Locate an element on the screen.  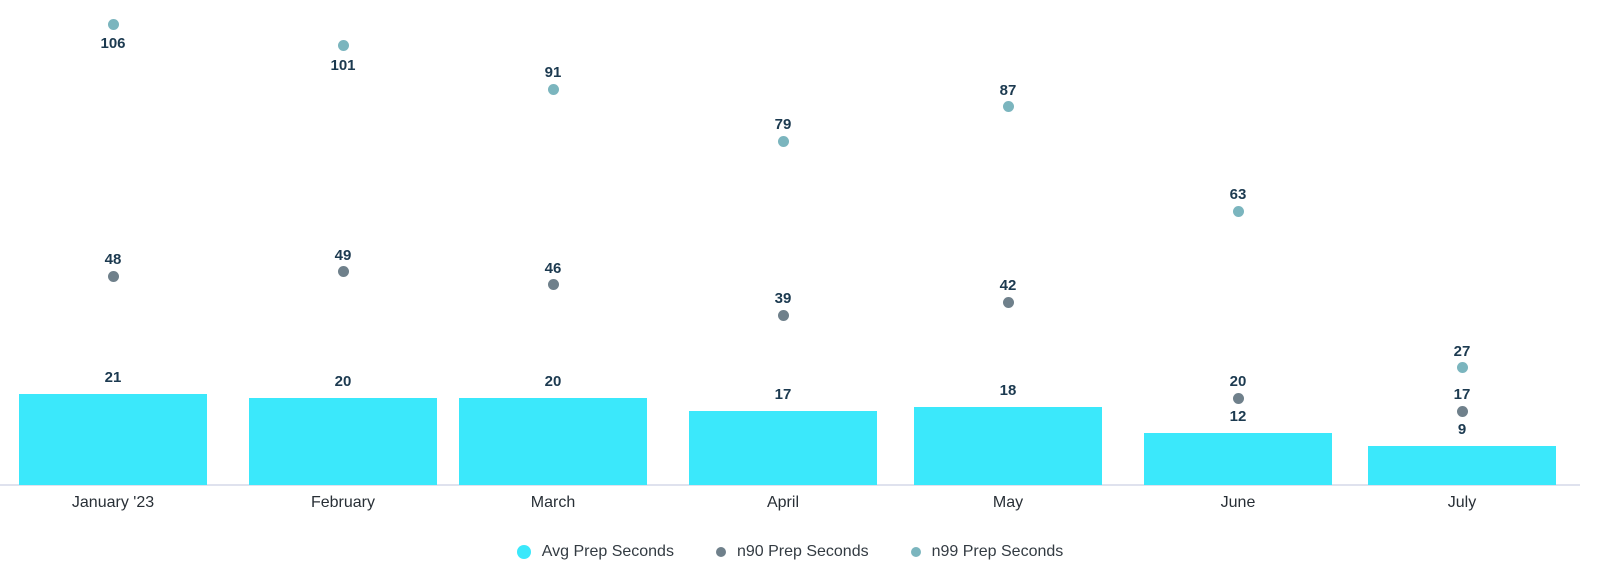
x-axis-line is located at coordinates (790, 485).